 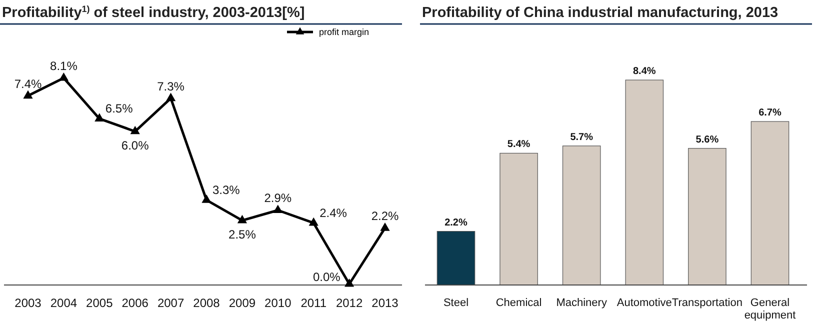 What do you see at coordinates (64, 303) in the screenshot?
I see `x-tick-label: 2004` at bounding box center [64, 303].